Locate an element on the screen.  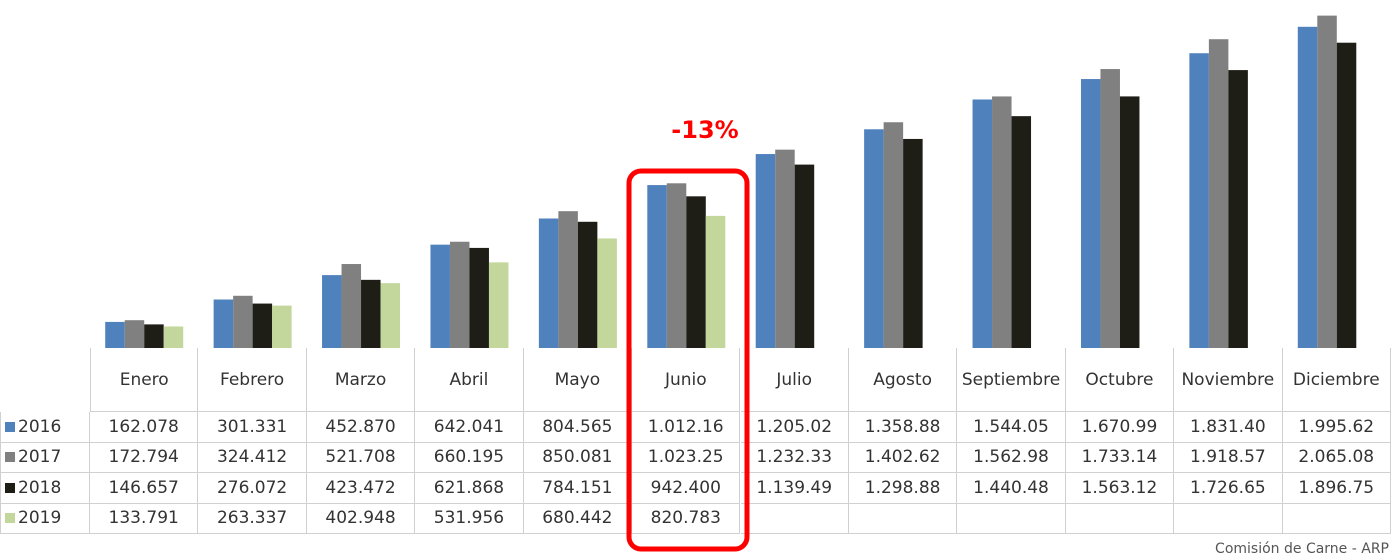
value-cell: 162.078 is located at coordinates (144, 427).